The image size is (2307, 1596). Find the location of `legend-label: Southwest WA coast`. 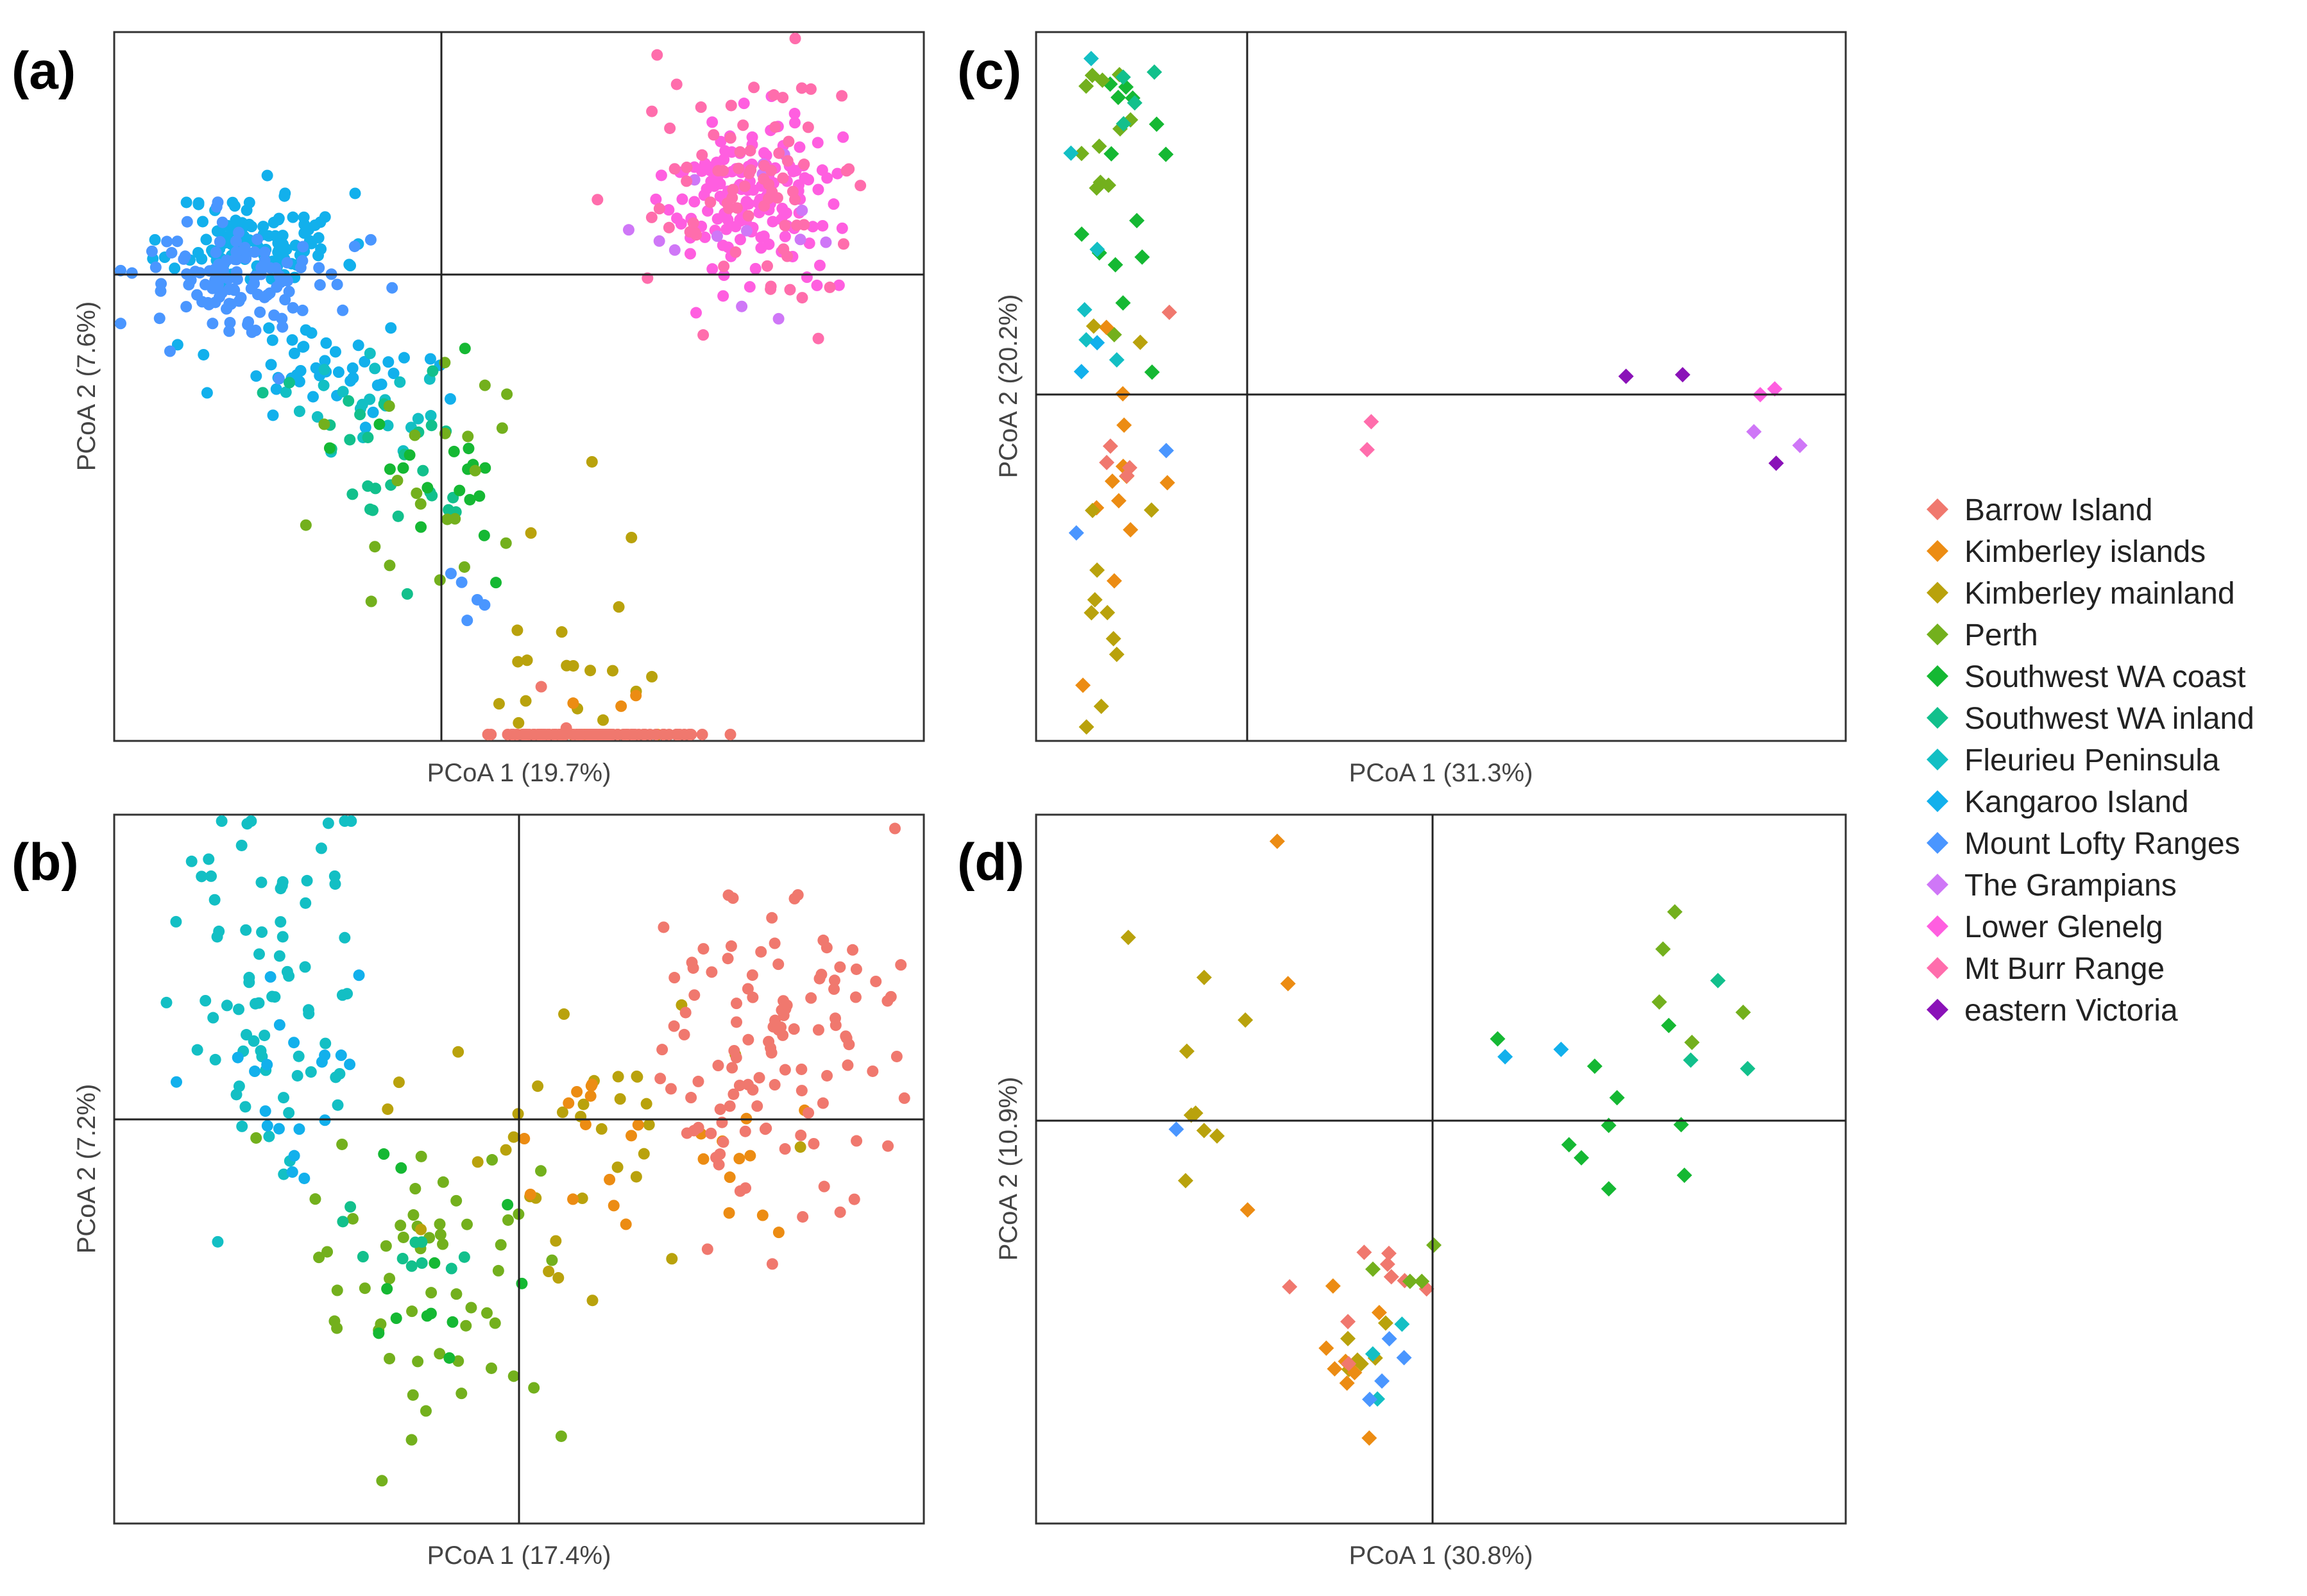

legend-label: Southwest WA coast is located at coordinates (2104, 677).